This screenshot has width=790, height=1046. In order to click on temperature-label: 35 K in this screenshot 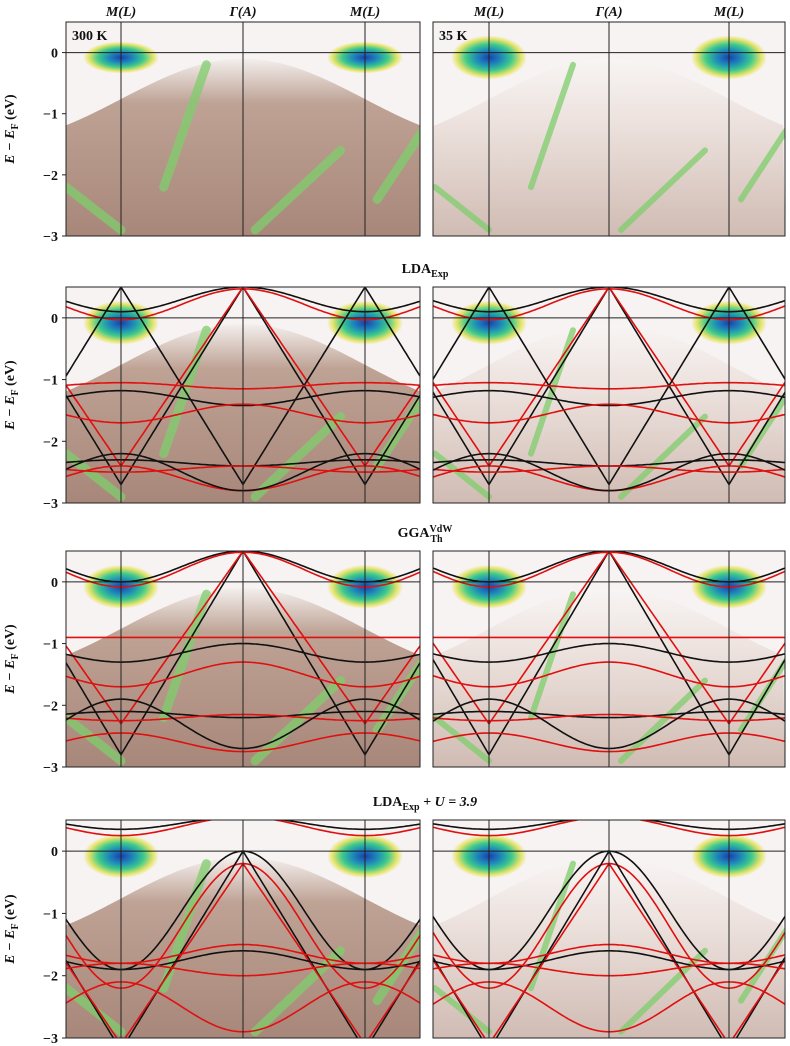, I will do `click(453, 36)`.